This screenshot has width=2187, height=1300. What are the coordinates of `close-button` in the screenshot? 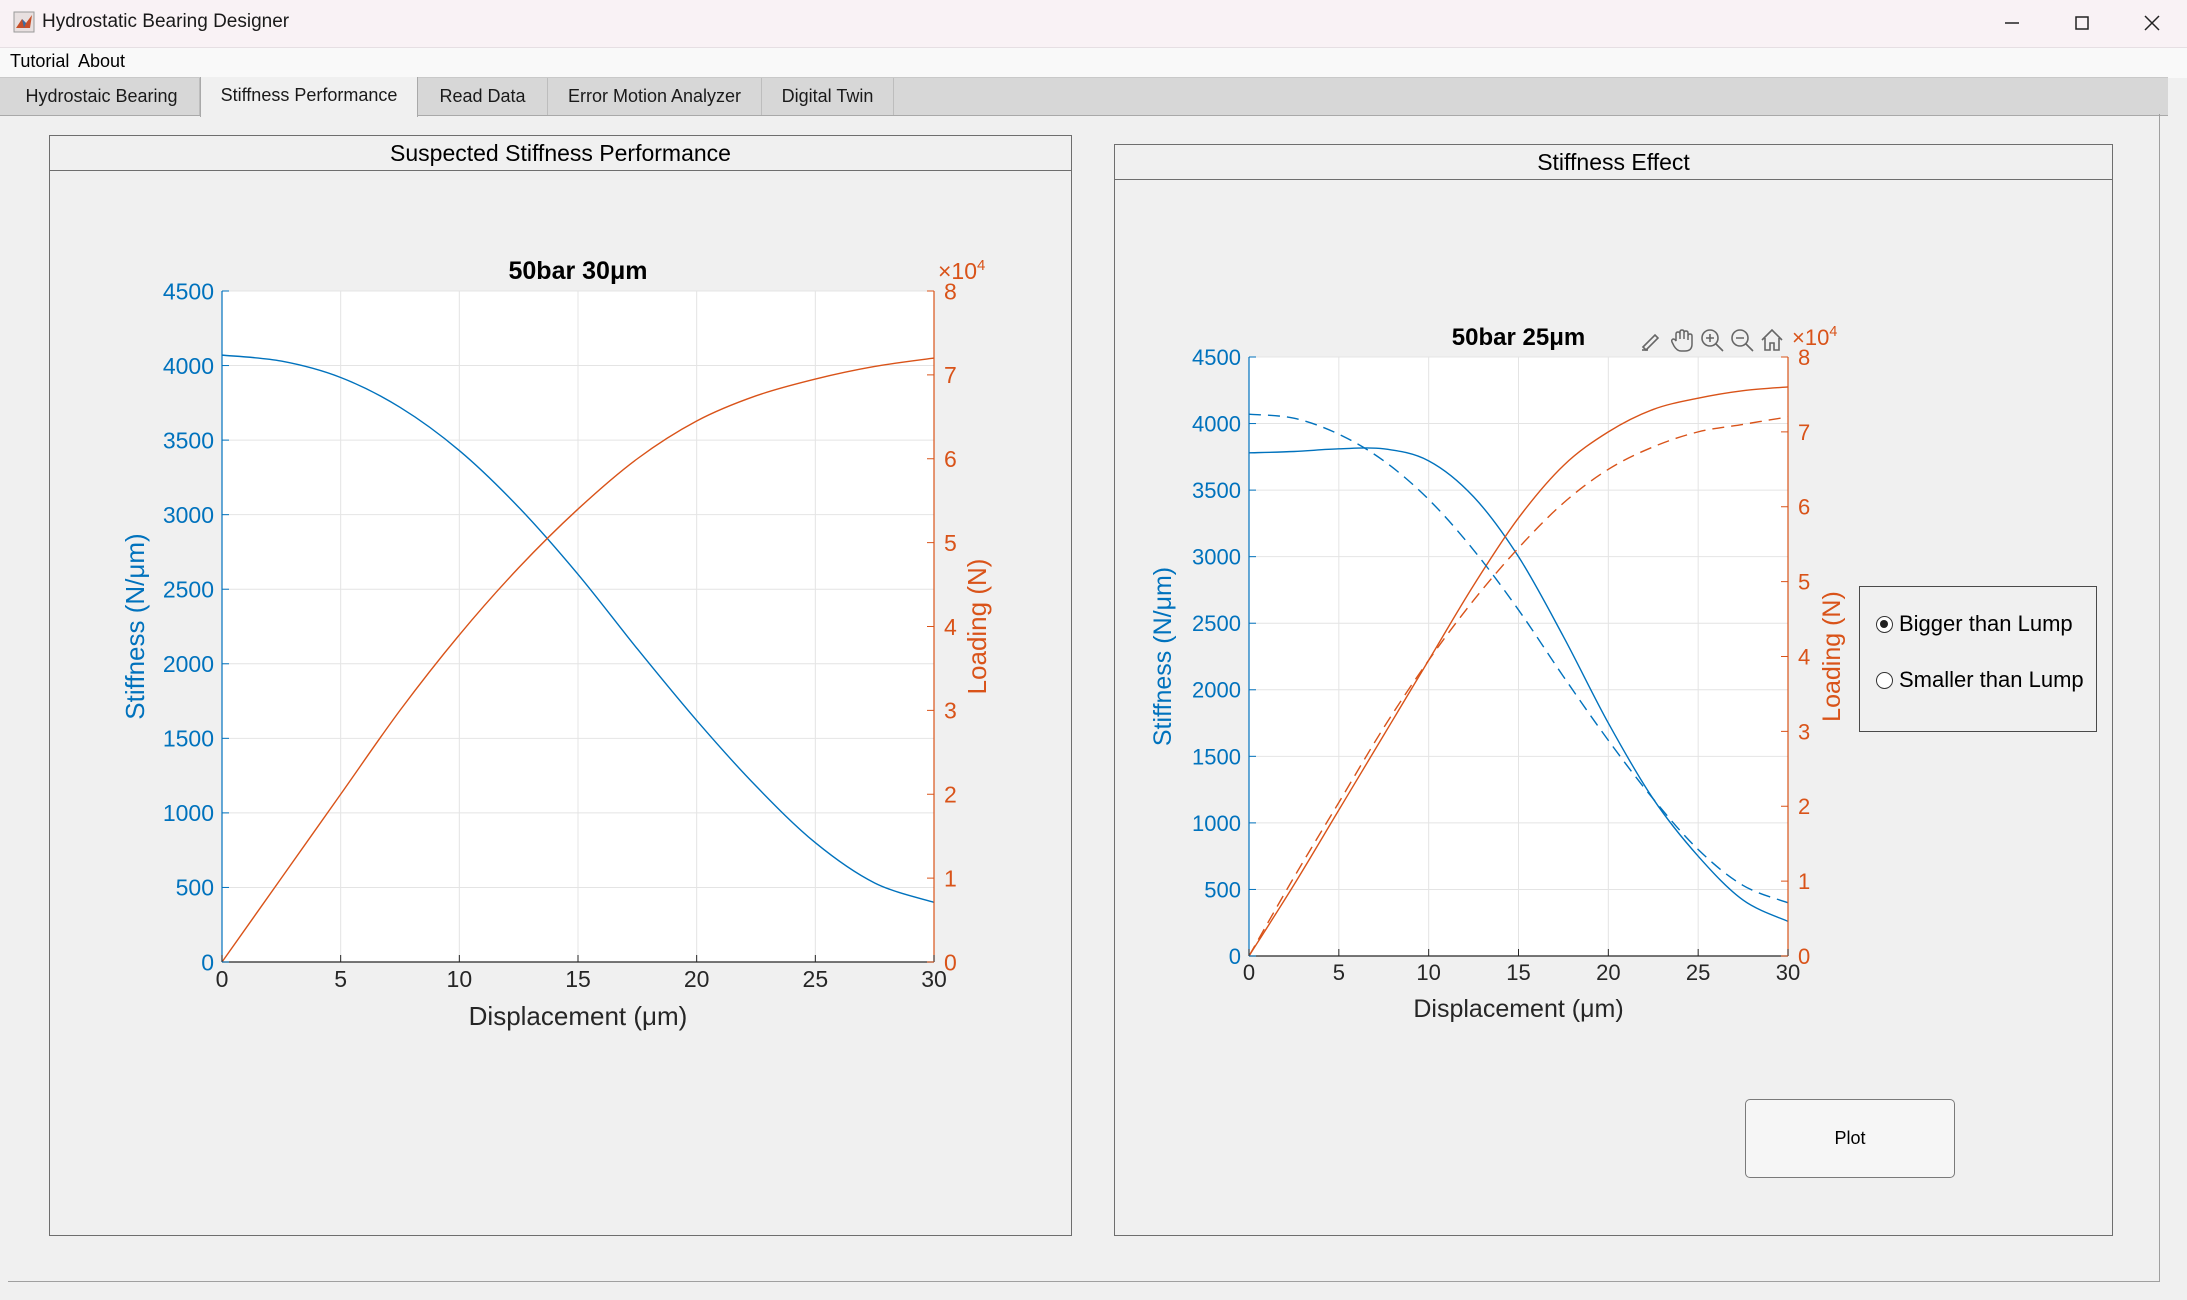 It's located at (2152, 23).